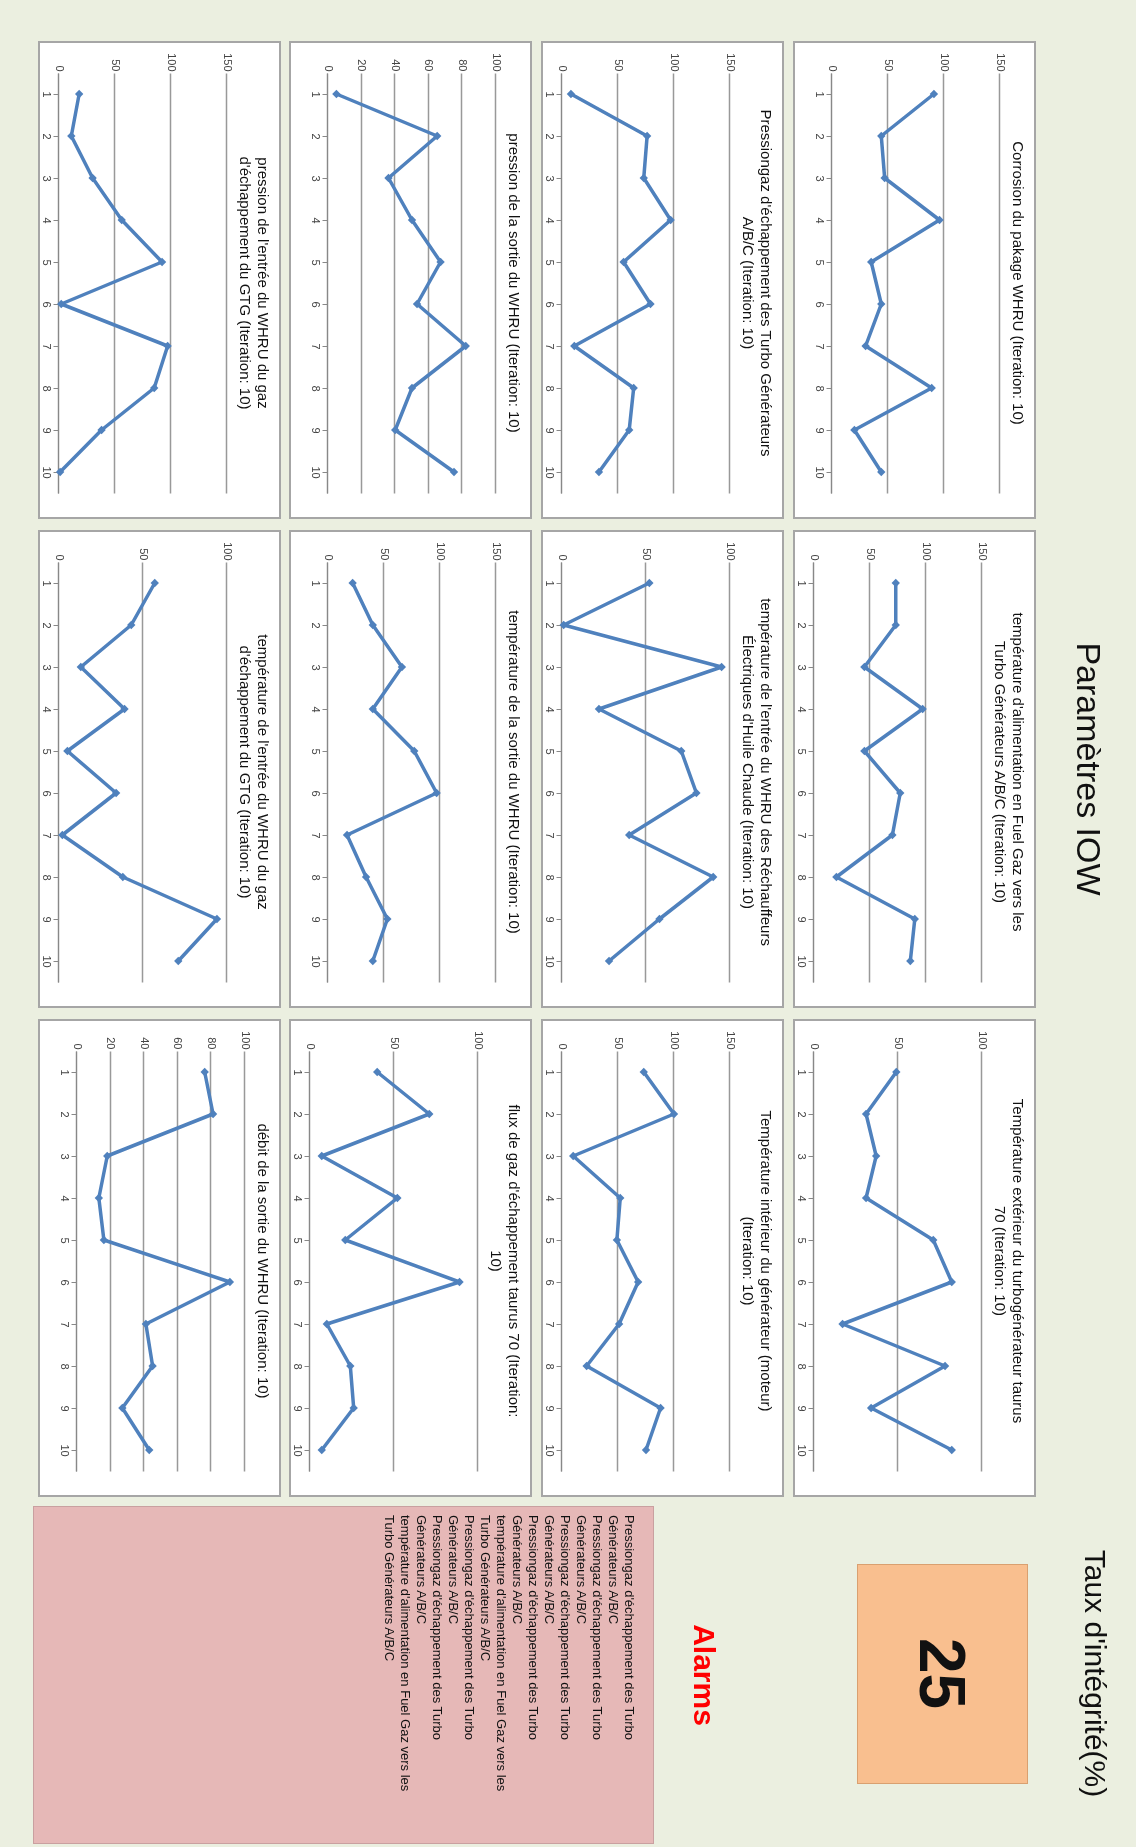 This screenshot has width=1136, height=1847. What do you see at coordinates (514, 772) in the screenshot?
I see `text: température de la sortie du WHRU (Iteration: 10)` at bounding box center [514, 772].